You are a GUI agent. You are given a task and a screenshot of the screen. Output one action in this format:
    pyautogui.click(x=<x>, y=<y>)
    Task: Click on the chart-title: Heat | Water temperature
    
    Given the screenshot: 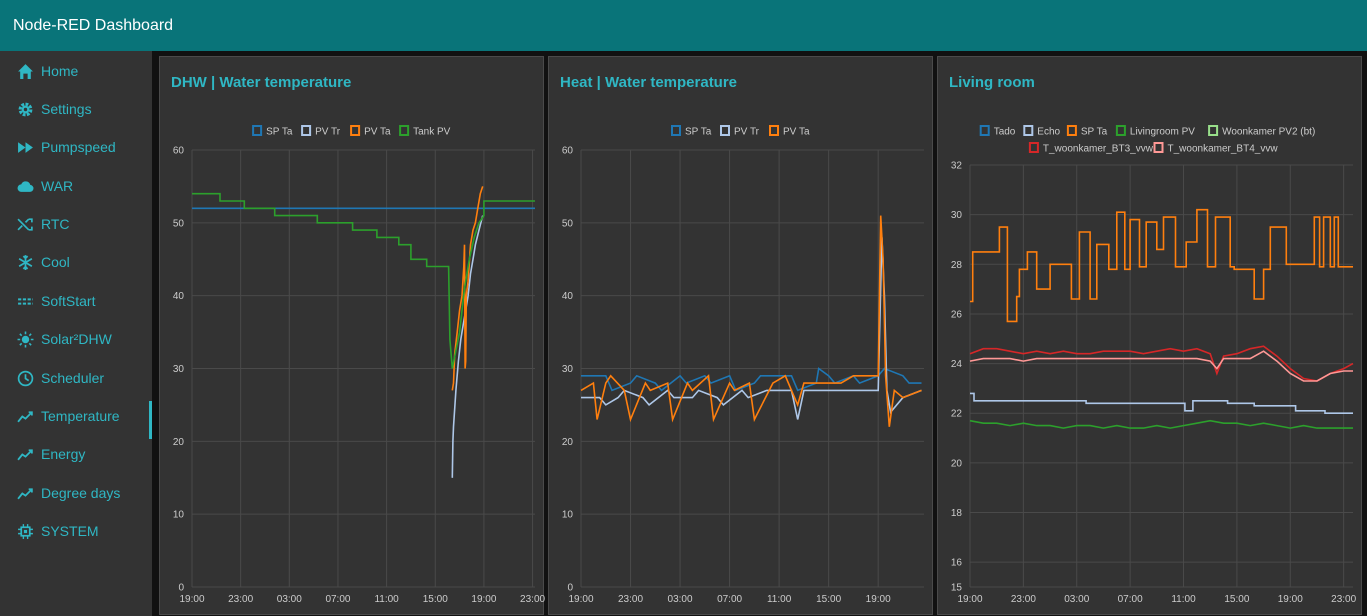 What is the action you would take?
    pyautogui.click(x=649, y=82)
    